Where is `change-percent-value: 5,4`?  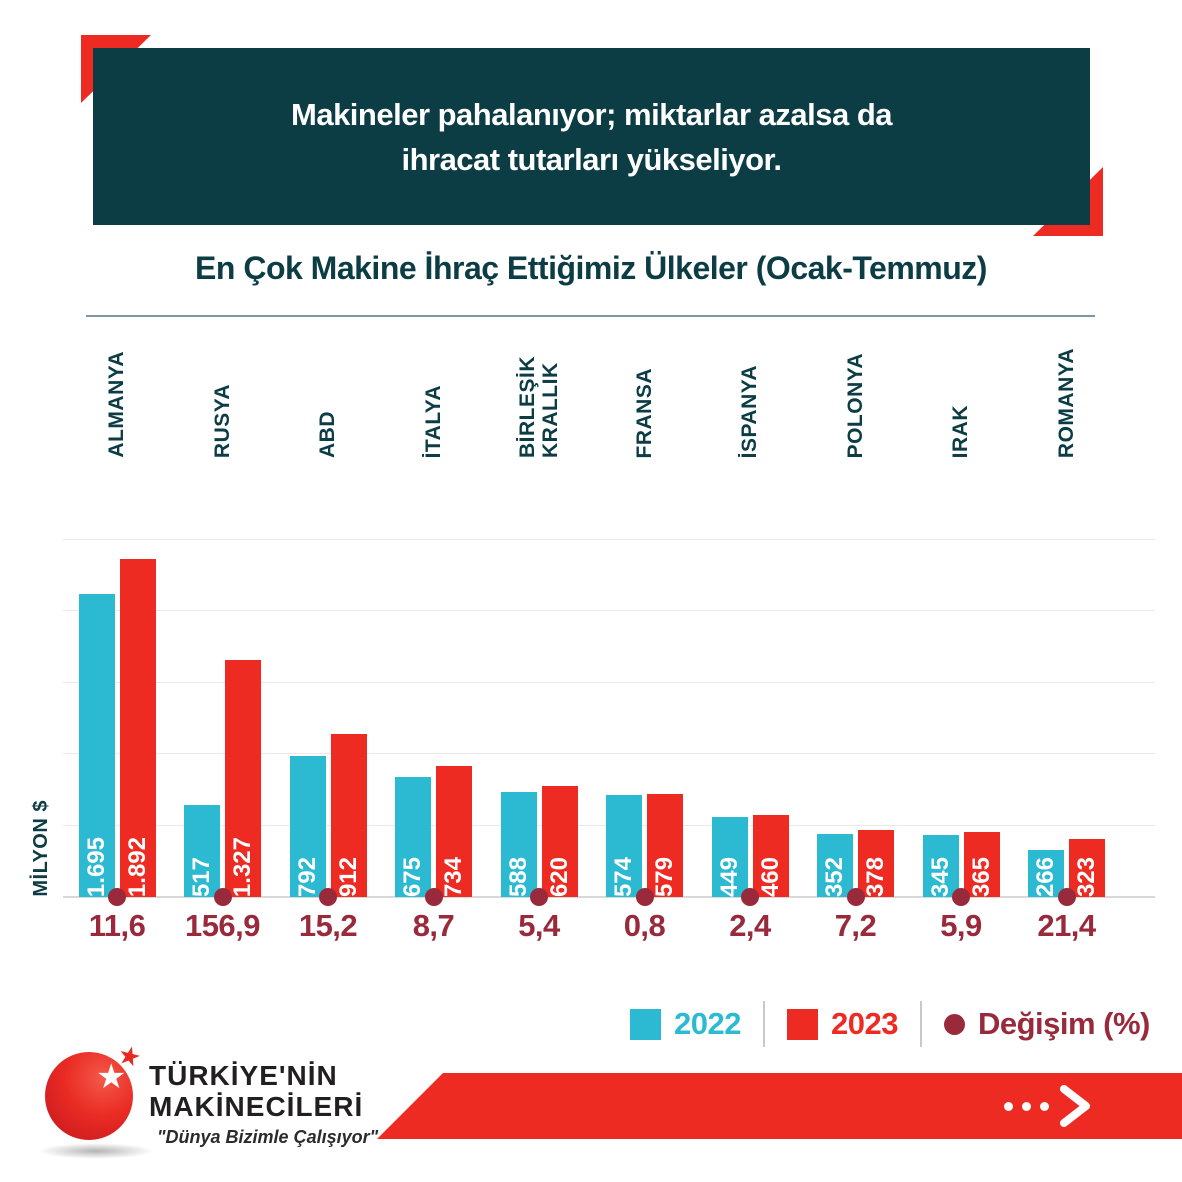
change-percent-value: 5,4 is located at coordinates (539, 925).